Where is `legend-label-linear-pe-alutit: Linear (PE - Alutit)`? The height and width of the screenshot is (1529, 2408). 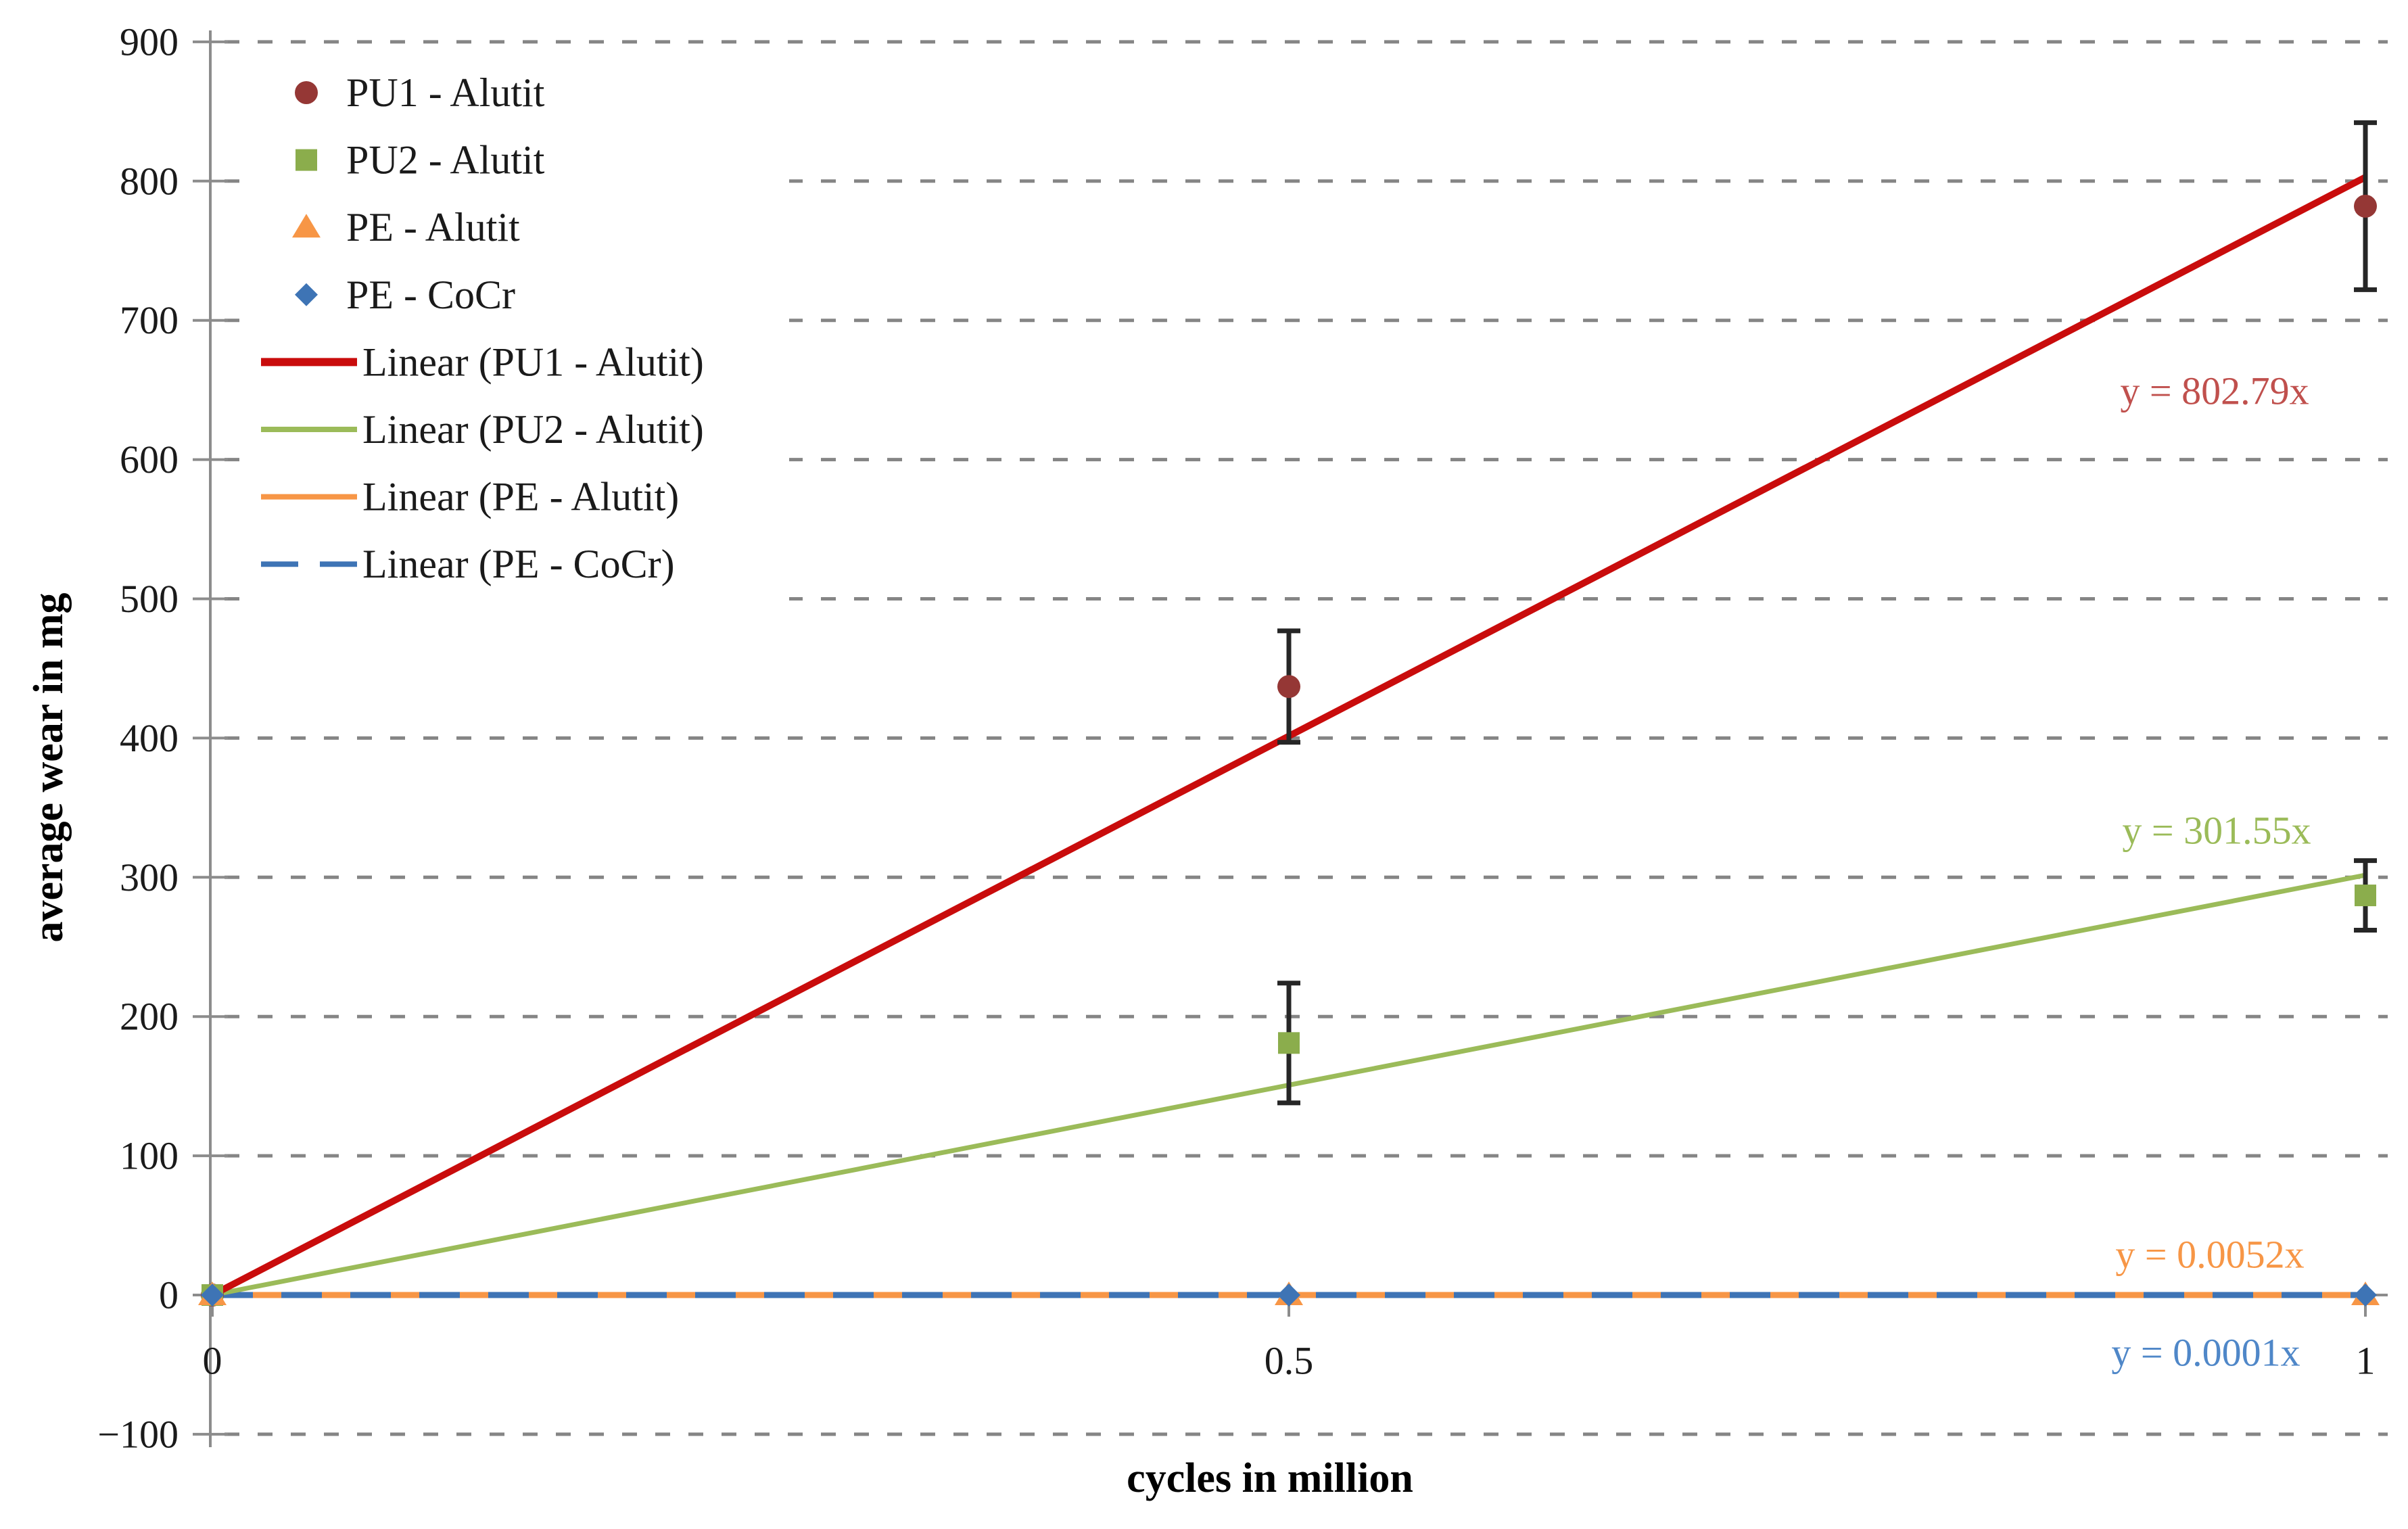 legend-label-linear-pe-alutit: Linear (PE - Alutit) is located at coordinates (520, 497).